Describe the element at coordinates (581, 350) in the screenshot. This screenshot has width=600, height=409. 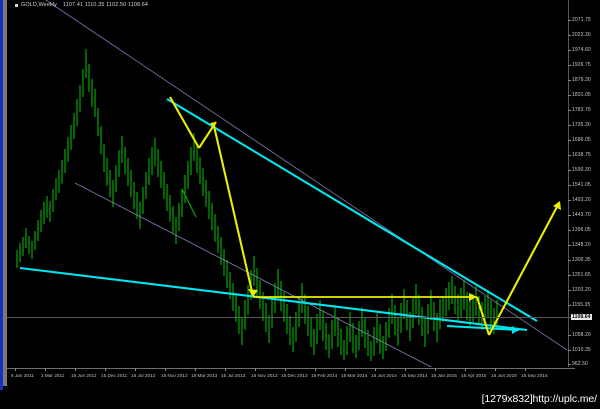
I see `price-axis-label: 1010.35` at that location.